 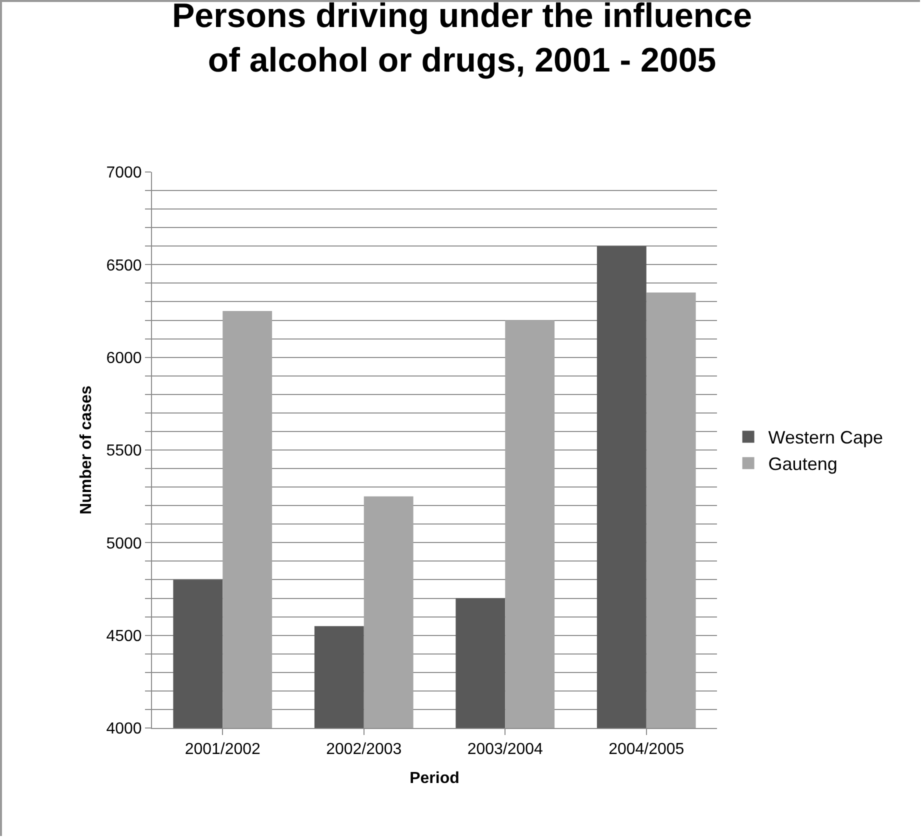 I want to click on y-tick-label: 6500, so click(x=124, y=265).